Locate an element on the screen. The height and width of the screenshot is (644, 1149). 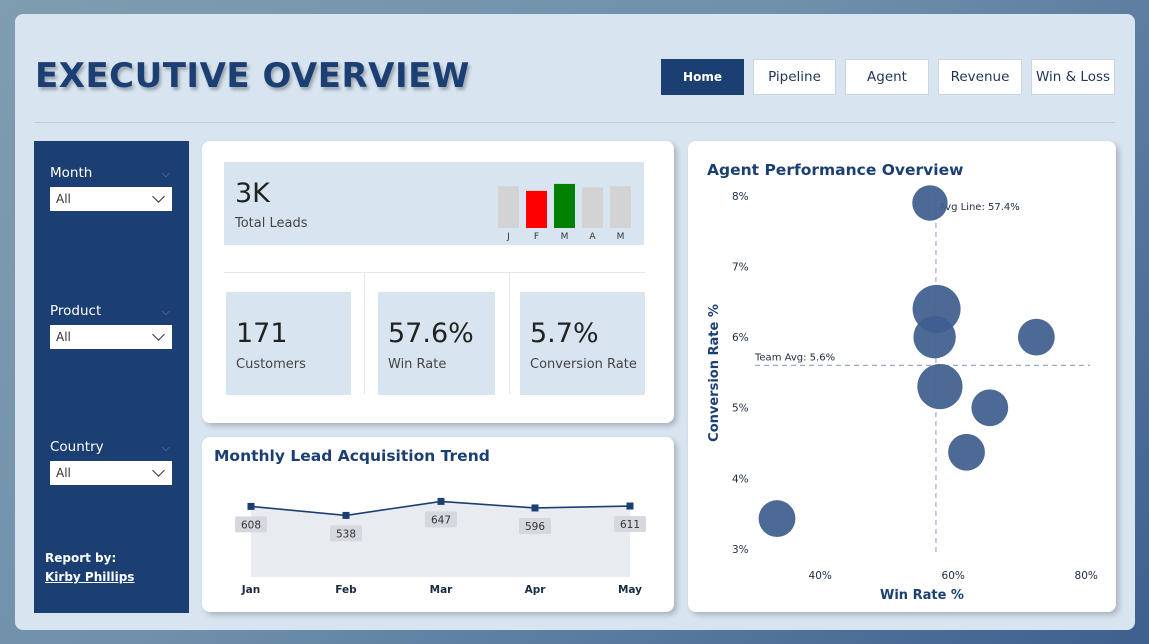
product-select: All is located at coordinates (111, 337).